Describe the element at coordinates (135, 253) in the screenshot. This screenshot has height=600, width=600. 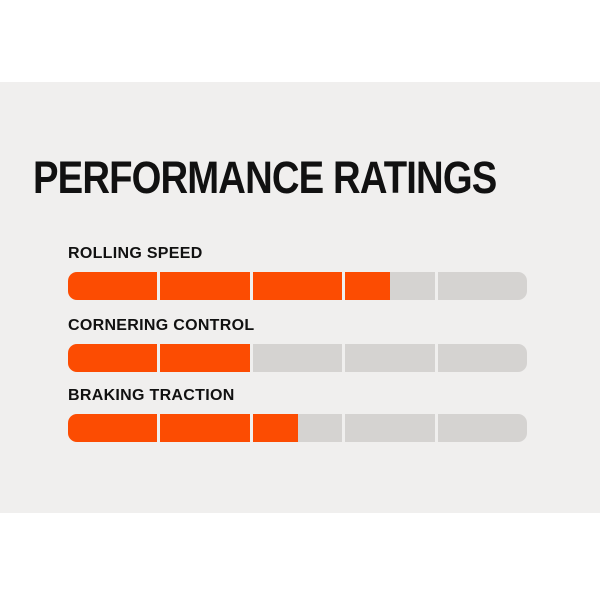
I see `rating-label: ROLLING SPEED` at that location.